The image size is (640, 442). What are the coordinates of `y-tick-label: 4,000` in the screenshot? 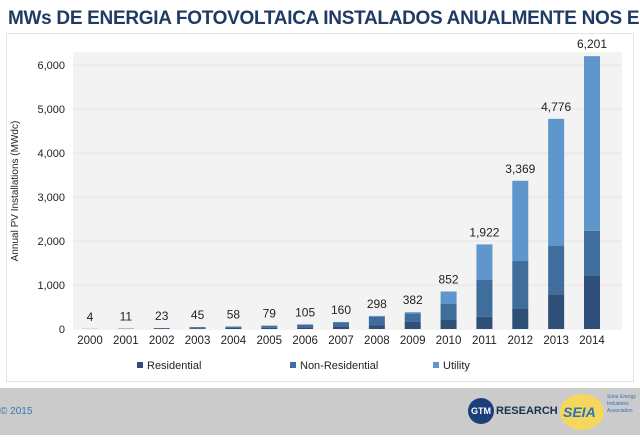 It's located at (51, 154).